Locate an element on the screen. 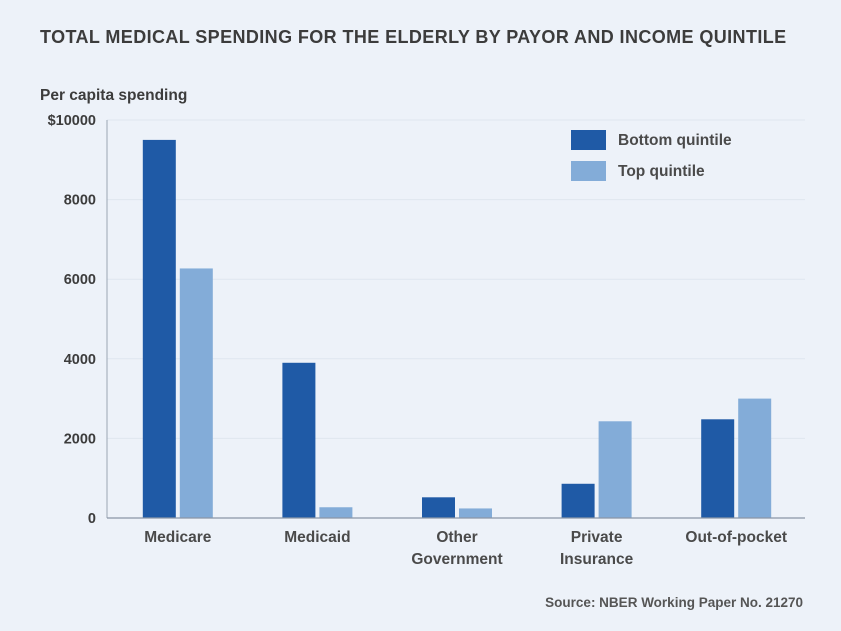 The height and width of the screenshot is (631, 841). y-tick-label: 6000 is located at coordinates (80, 280).